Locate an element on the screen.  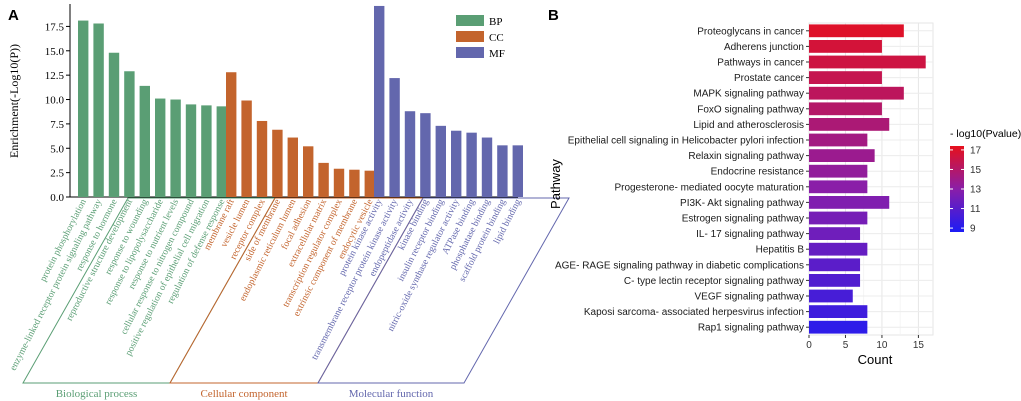
pathway-label: Prostate cancer is located at coordinates (769, 78).